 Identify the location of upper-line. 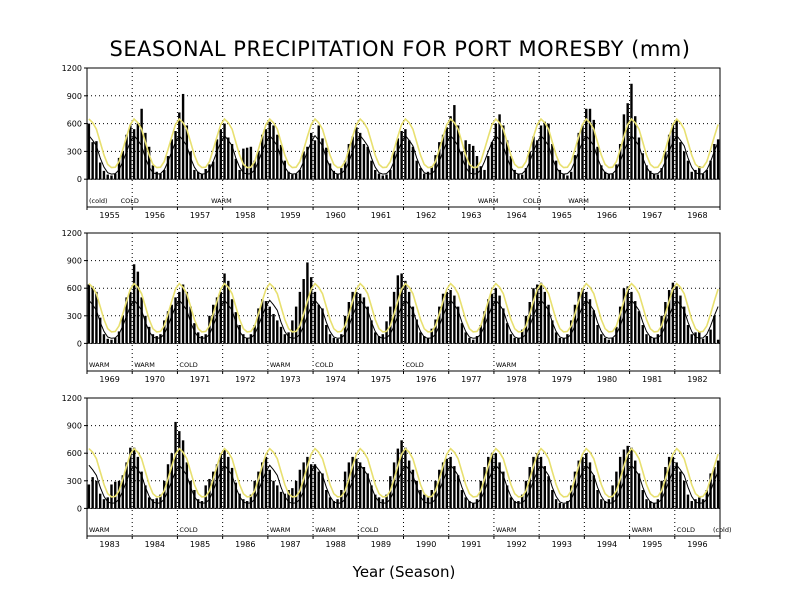
(403, 143).